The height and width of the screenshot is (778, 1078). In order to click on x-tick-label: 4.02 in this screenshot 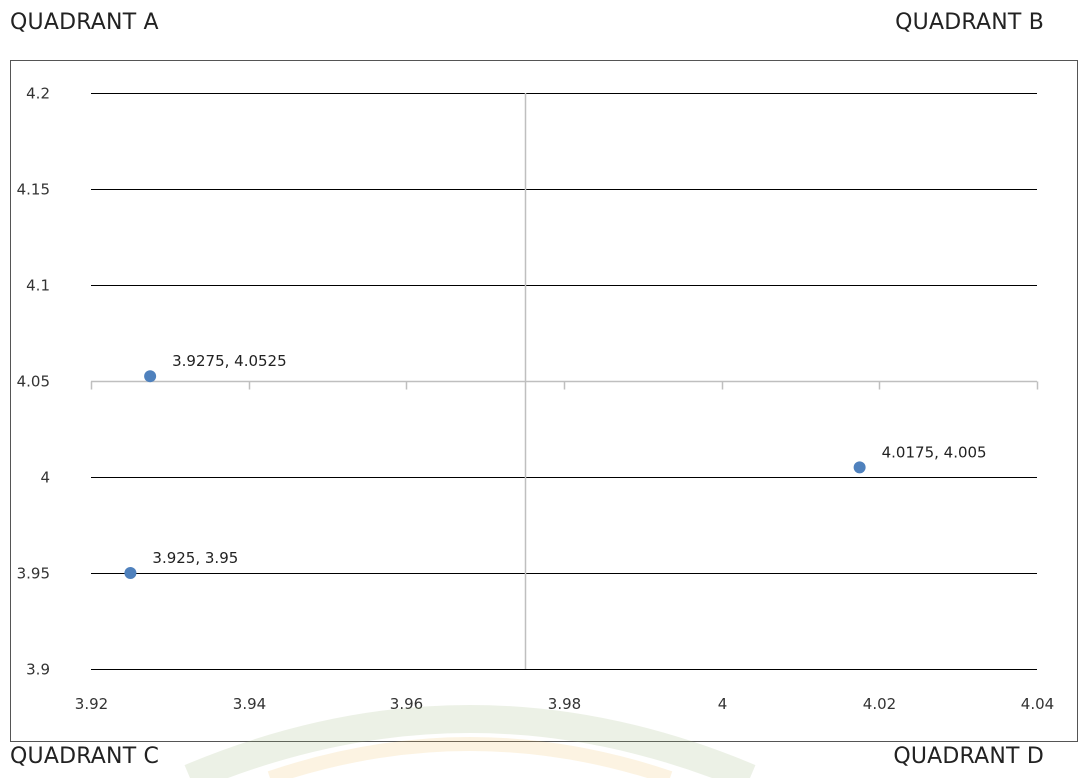, I will do `click(879, 704)`.